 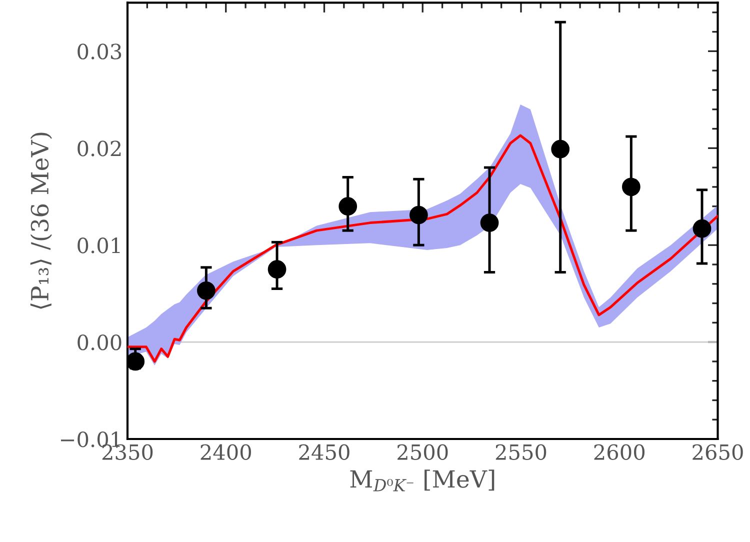 I want to click on x-tick-label: 2550, so click(x=521, y=452).